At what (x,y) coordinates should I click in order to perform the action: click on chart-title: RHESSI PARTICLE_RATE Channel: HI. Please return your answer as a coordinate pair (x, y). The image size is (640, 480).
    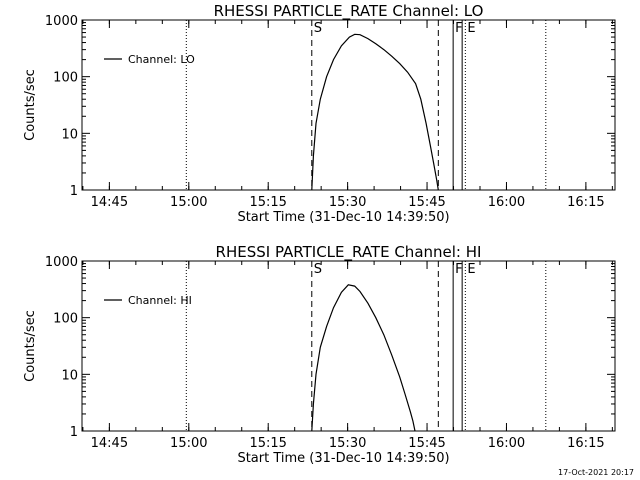
    Looking at the image, I should click on (349, 252).